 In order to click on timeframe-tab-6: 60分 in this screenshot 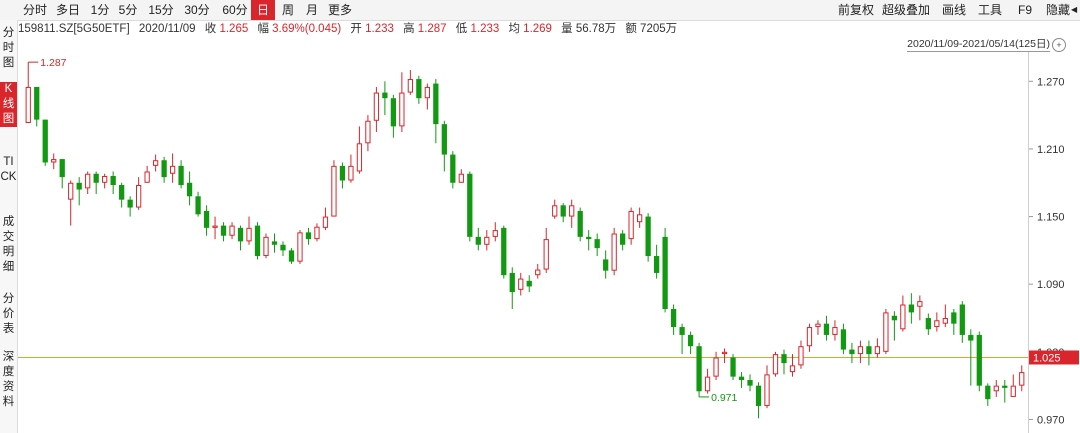, I will do `click(235, 10)`.